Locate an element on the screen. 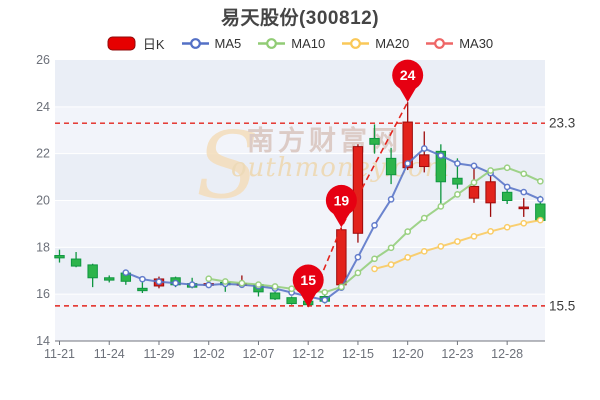 Image resolution: width=600 pixels, height=400 pixels. x-axis-label: 12-07 is located at coordinates (258, 354).